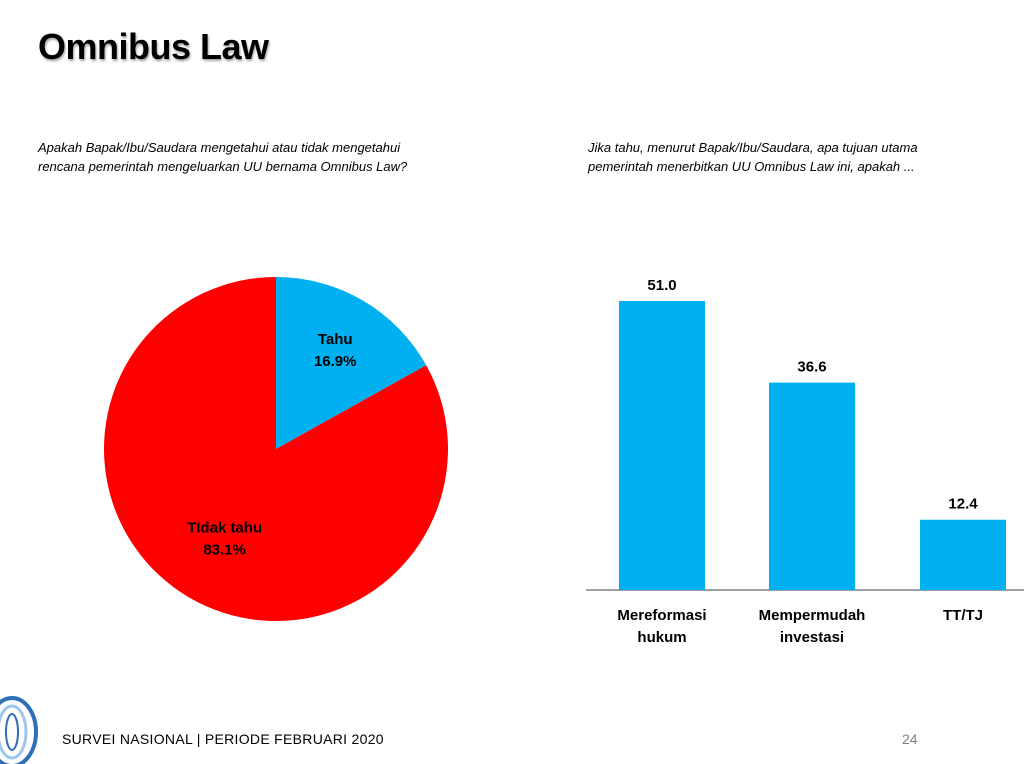  What do you see at coordinates (812, 637) in the screenshot?
I see `category-label-1-1: investasi` at bounding box center [812, 637].